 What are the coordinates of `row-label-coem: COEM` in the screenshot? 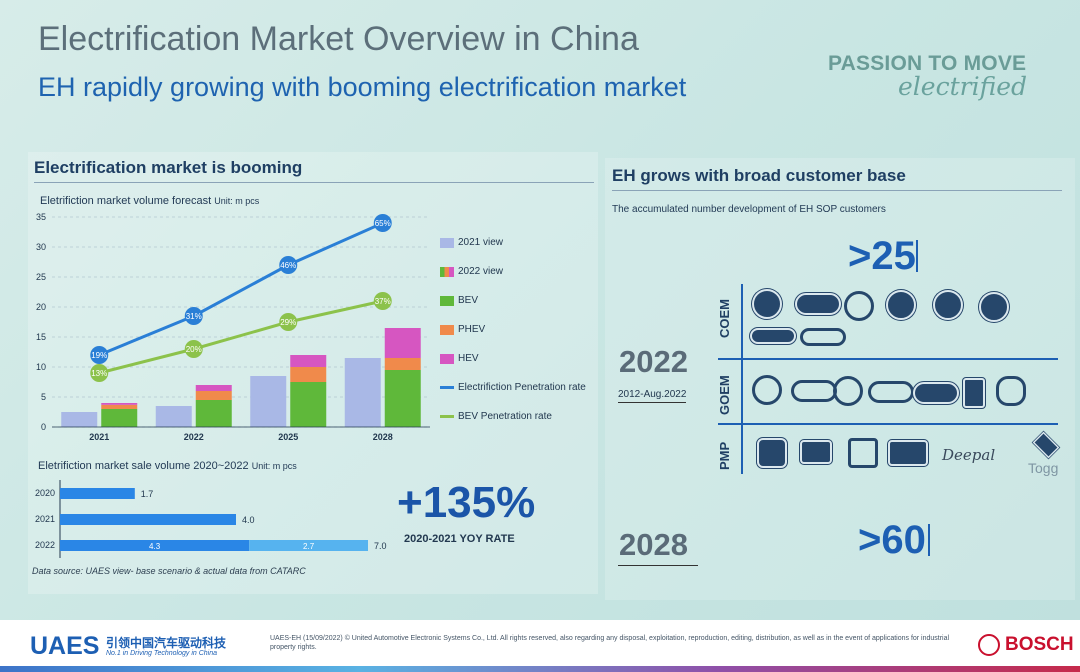 It's located at (724, 318).